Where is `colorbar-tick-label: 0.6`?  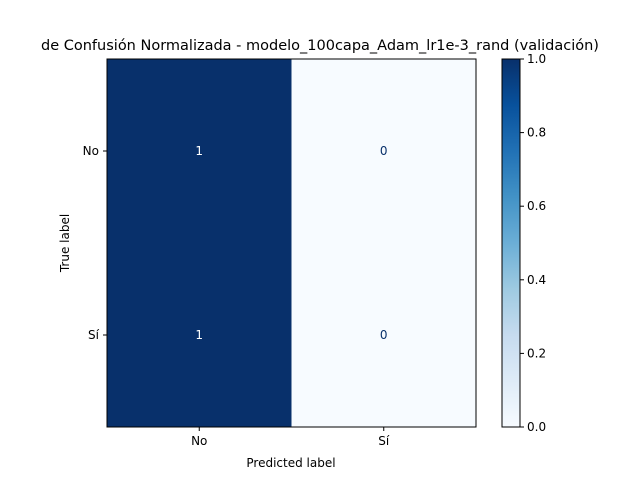
colorbar-tick-label: 0.6 is located at coordinates (536, 206).